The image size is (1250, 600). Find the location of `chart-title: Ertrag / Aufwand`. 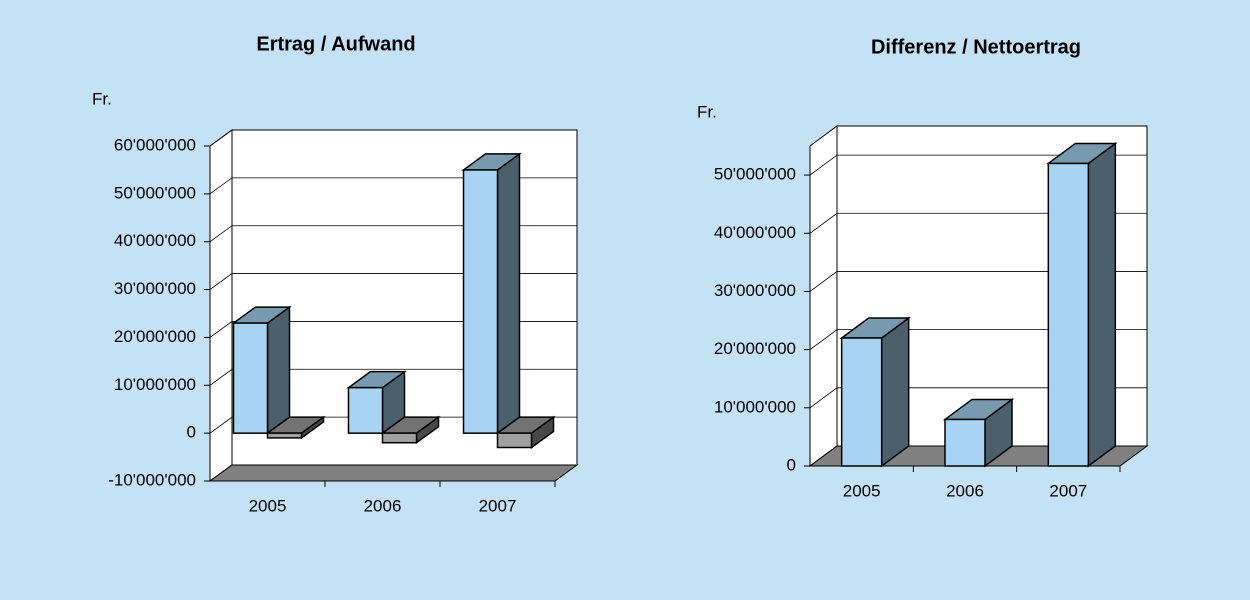

chart-title: Ertrag / Aufwand is located at coordinates (335, 44).